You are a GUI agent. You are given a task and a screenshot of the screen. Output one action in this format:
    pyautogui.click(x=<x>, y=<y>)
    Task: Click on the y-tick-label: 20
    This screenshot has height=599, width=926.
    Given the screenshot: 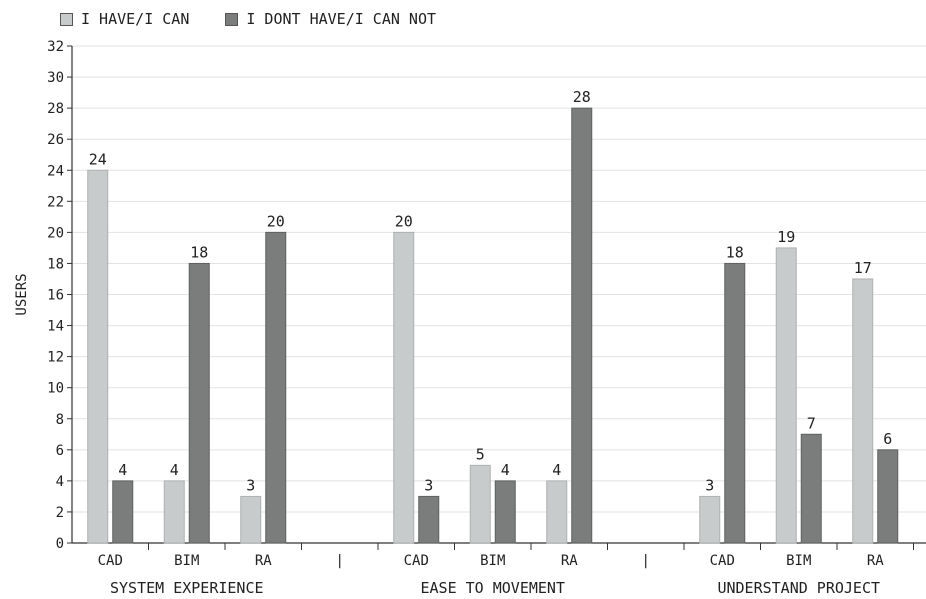 What is the action you would take?
    pyautogui.click(x=55, y=233)
    